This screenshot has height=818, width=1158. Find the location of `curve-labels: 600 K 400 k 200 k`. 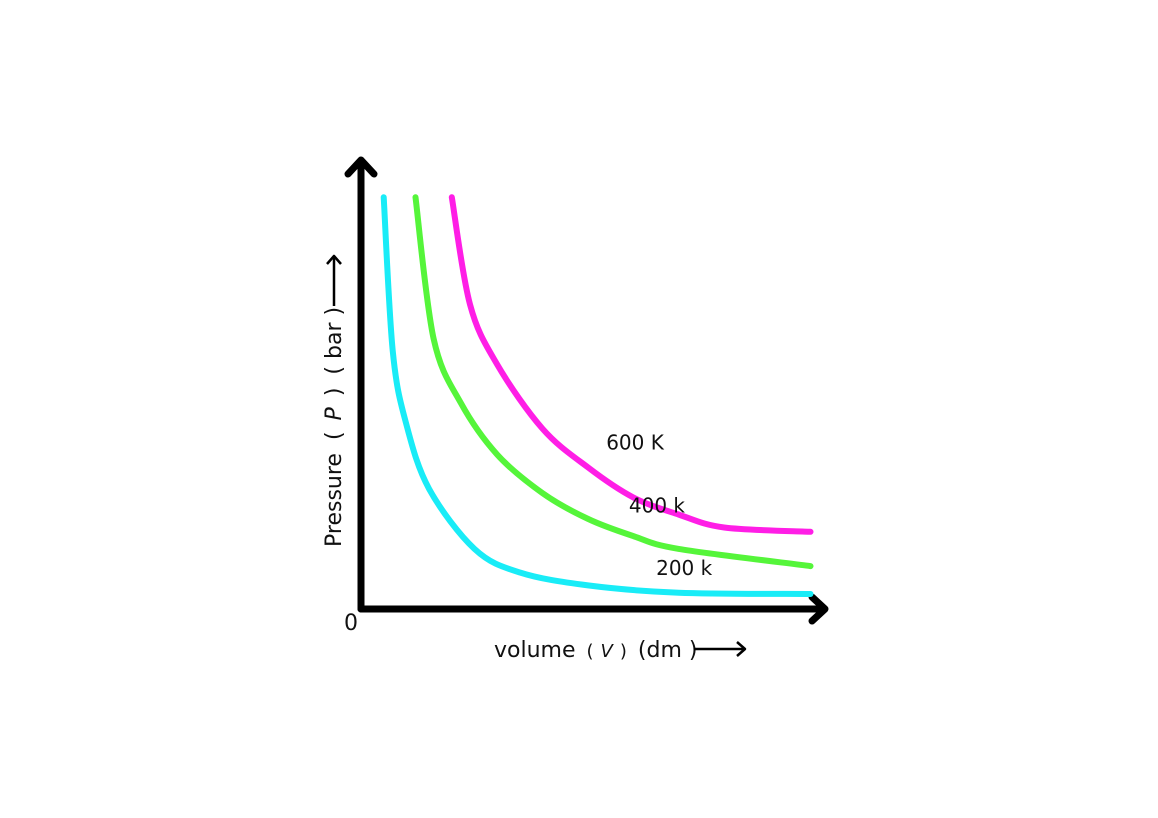

curve-labels: 600 K 400 k 200 k is located at coordinates (659, 505).